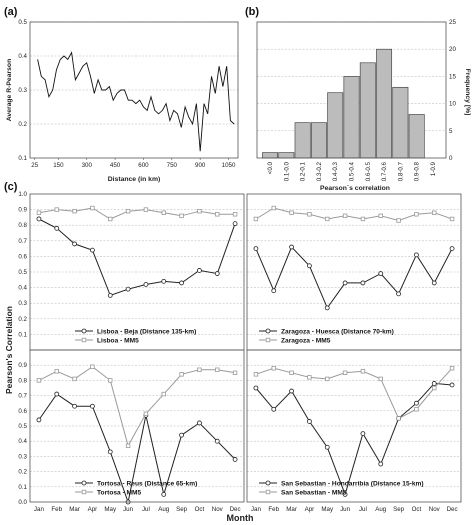  Describe the element at coordinates (22, 456) in the screenshot. I see `chart-c3-ytick: 0.3` at that location.